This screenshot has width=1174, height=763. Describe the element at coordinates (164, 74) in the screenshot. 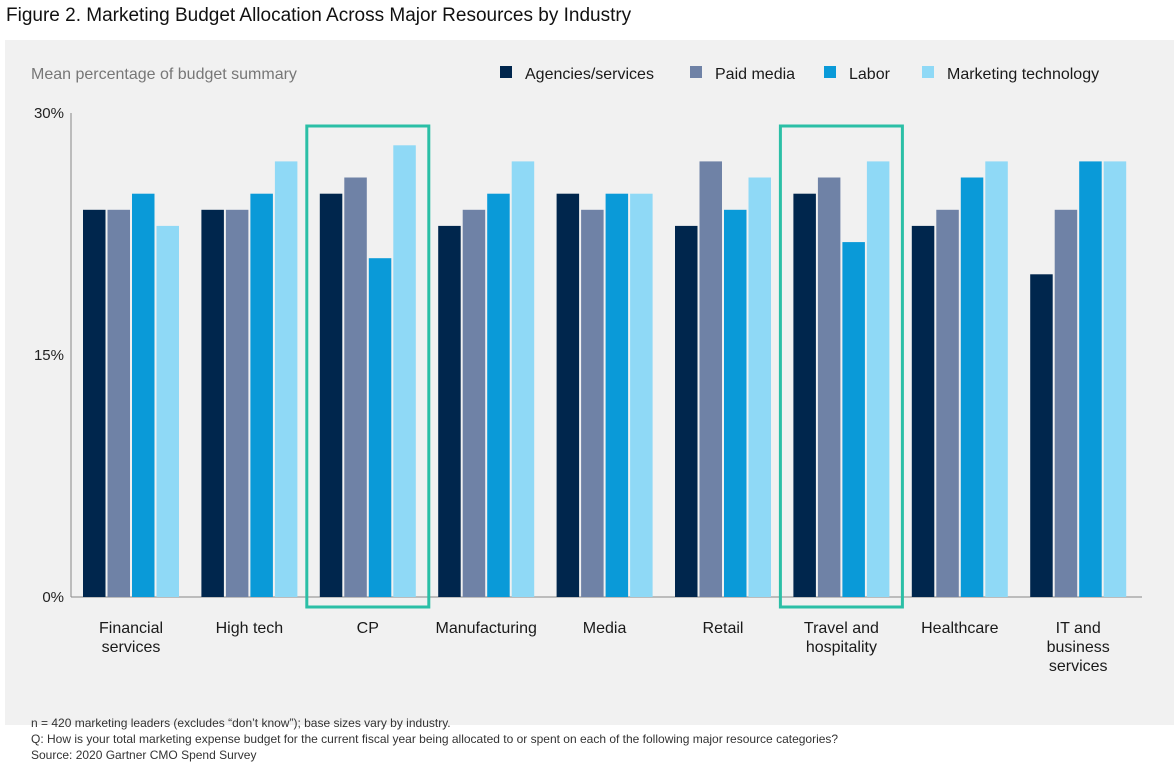

I see `chart-subtitle: Mean percentage of budget summary` at that location.